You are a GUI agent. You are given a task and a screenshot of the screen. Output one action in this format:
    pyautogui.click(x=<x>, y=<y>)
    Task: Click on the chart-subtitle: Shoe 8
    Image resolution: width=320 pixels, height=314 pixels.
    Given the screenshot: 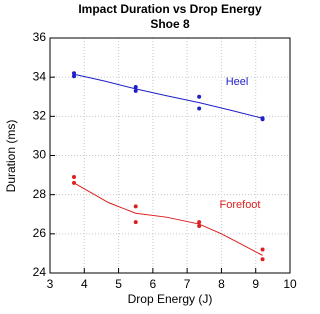 What is the action you would take?
    pyautogui.click(x=170, y=24)
    